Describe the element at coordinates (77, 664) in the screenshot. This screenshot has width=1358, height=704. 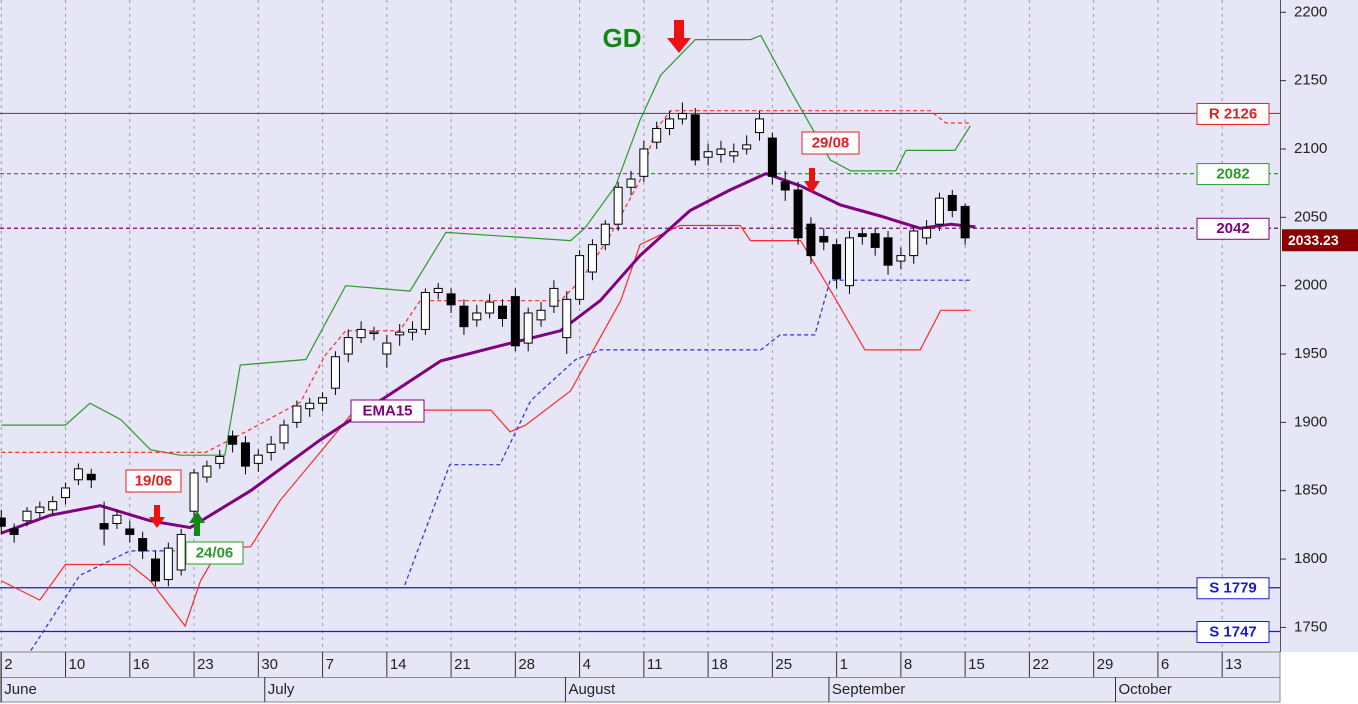
I see `x-tick-label: 10` at that location.